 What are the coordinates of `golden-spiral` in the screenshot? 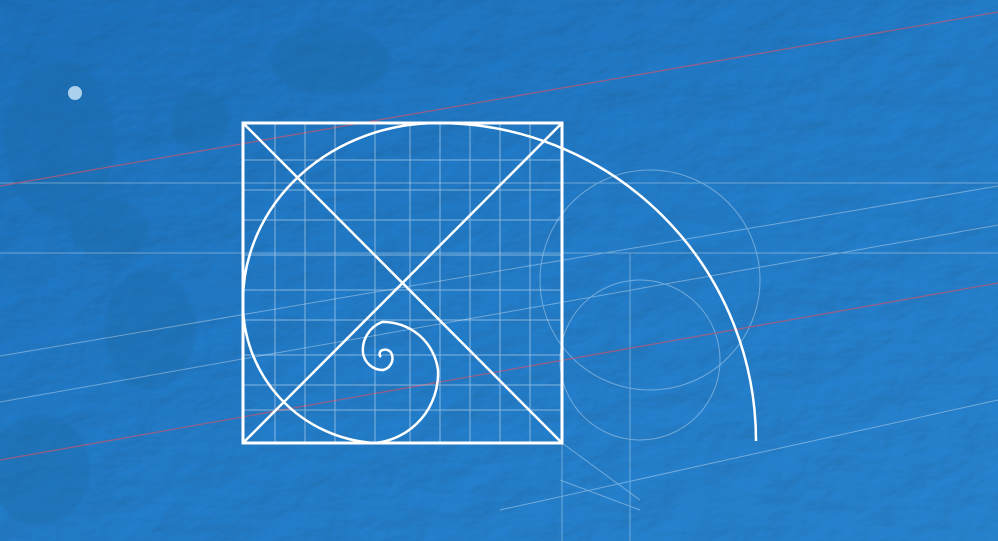 It's located at (340, 372).